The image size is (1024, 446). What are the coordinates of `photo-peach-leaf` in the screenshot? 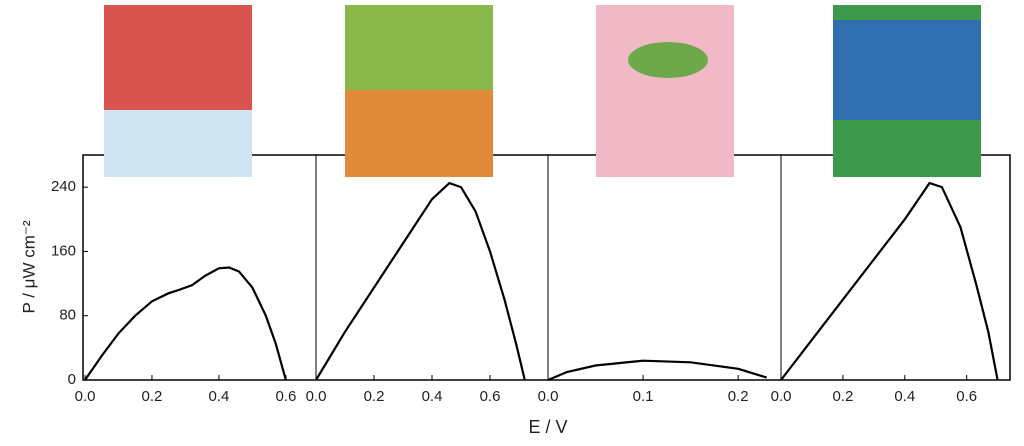 It's located at (668, 60).